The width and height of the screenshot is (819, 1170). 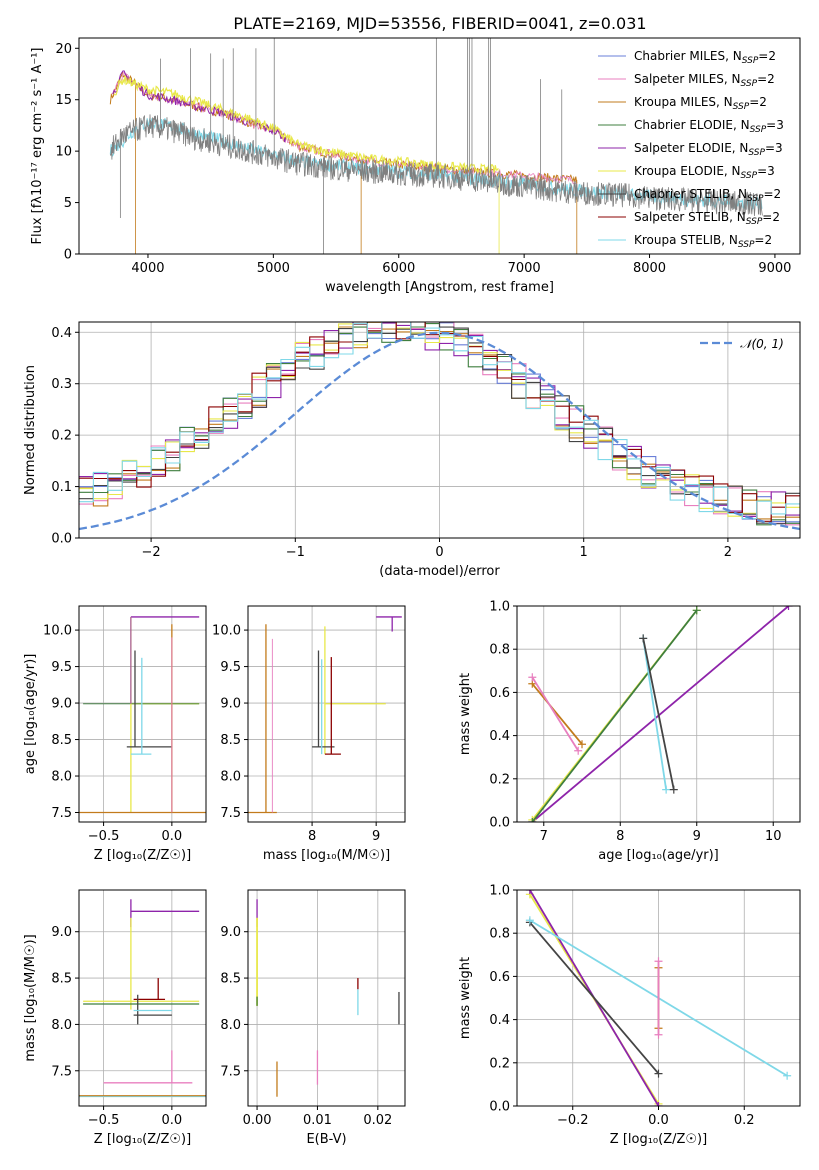 What do you see at coordinates (63, 100) in the screenshot?
I see `y-tick-label: 15` at bounding box center [63, 100].